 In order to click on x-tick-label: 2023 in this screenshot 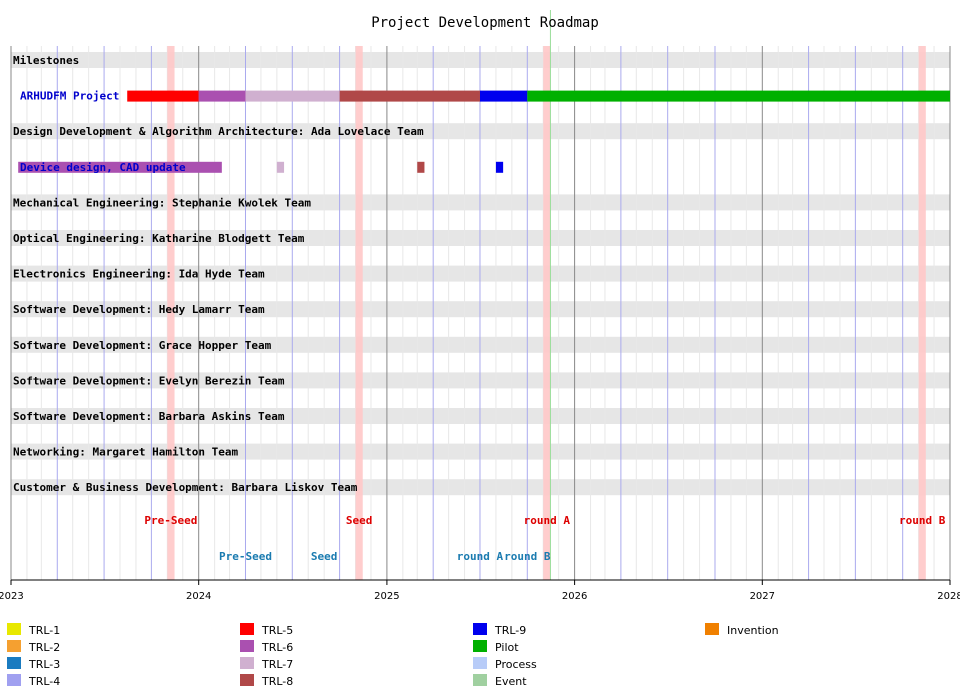, I will do `click(12, 596)`.